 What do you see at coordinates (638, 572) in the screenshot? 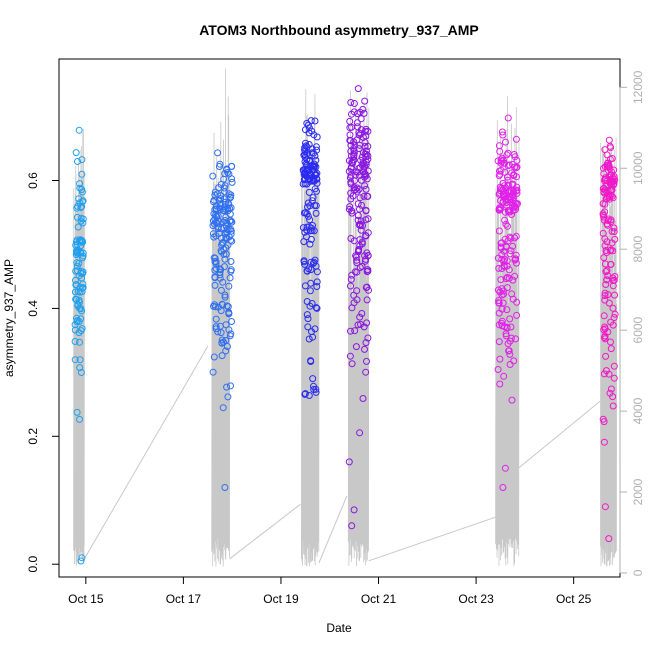
I see `y2-tick-label: 0` at bounding box center [638, 572].